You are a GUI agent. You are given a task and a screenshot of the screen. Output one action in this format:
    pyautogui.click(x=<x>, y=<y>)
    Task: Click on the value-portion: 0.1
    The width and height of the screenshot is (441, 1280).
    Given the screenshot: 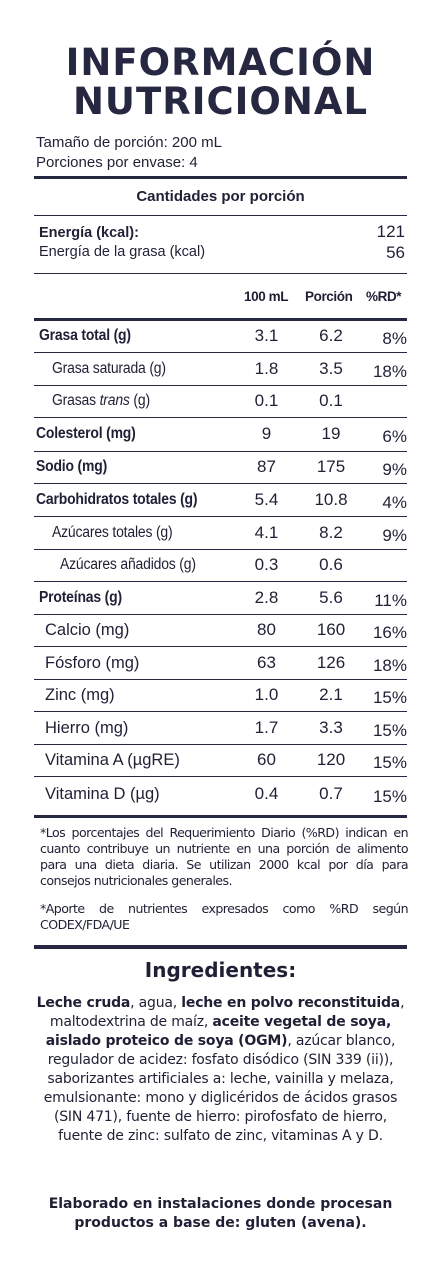 What is the action you would take?
    pyautogui.click(x=331, y=400)
    